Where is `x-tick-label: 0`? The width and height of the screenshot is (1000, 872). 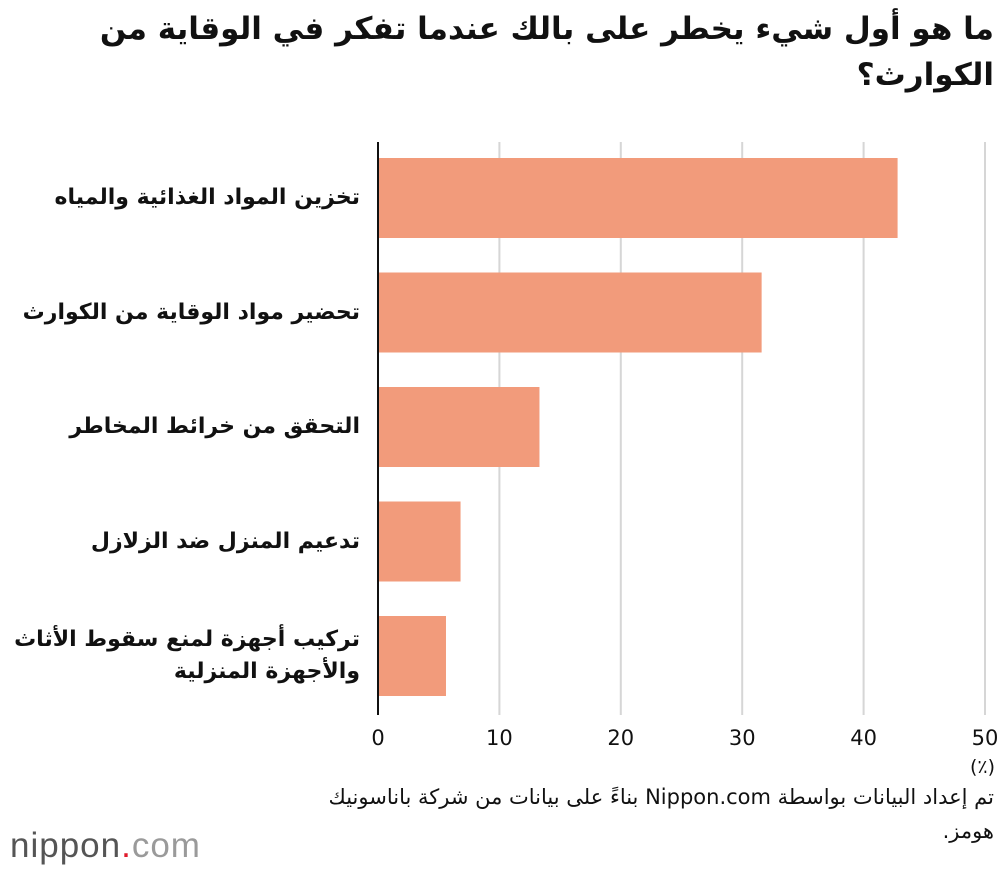 x-tick-label: 0 is located at coordinates (377, 738).